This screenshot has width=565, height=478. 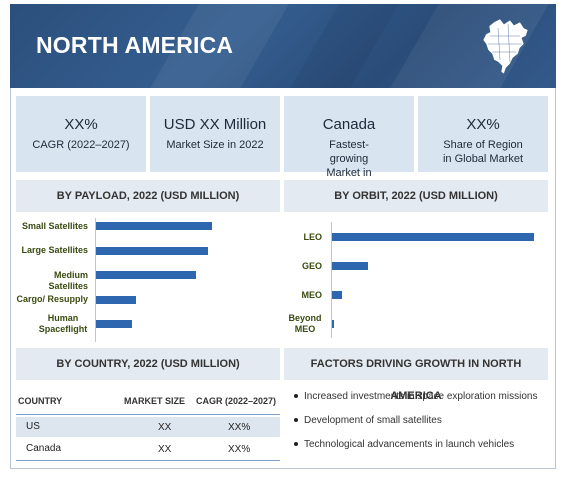 What do you see at coordinates (483, 134) in the screenshot?
I see `kpi-region-share: XX% Share of Region in Global Market` at bounding box center [483, 134].